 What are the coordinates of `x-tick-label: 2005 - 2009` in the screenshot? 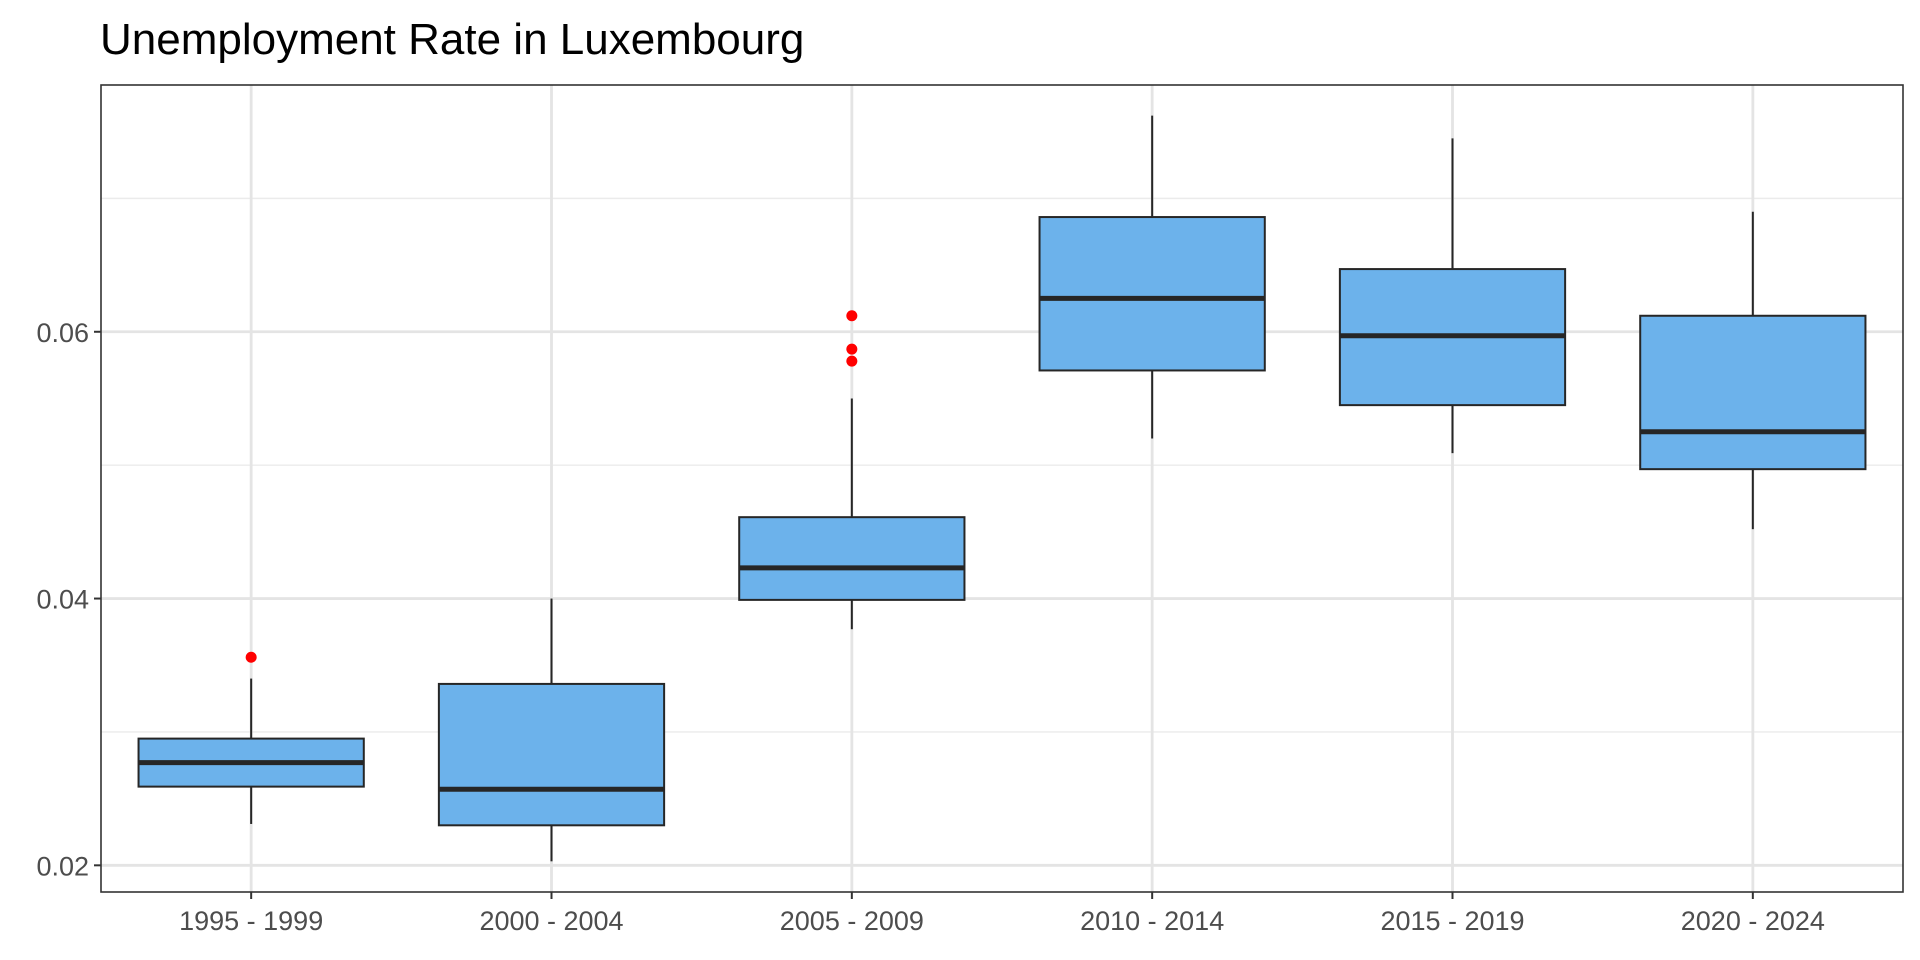 It's located at (852, 921).